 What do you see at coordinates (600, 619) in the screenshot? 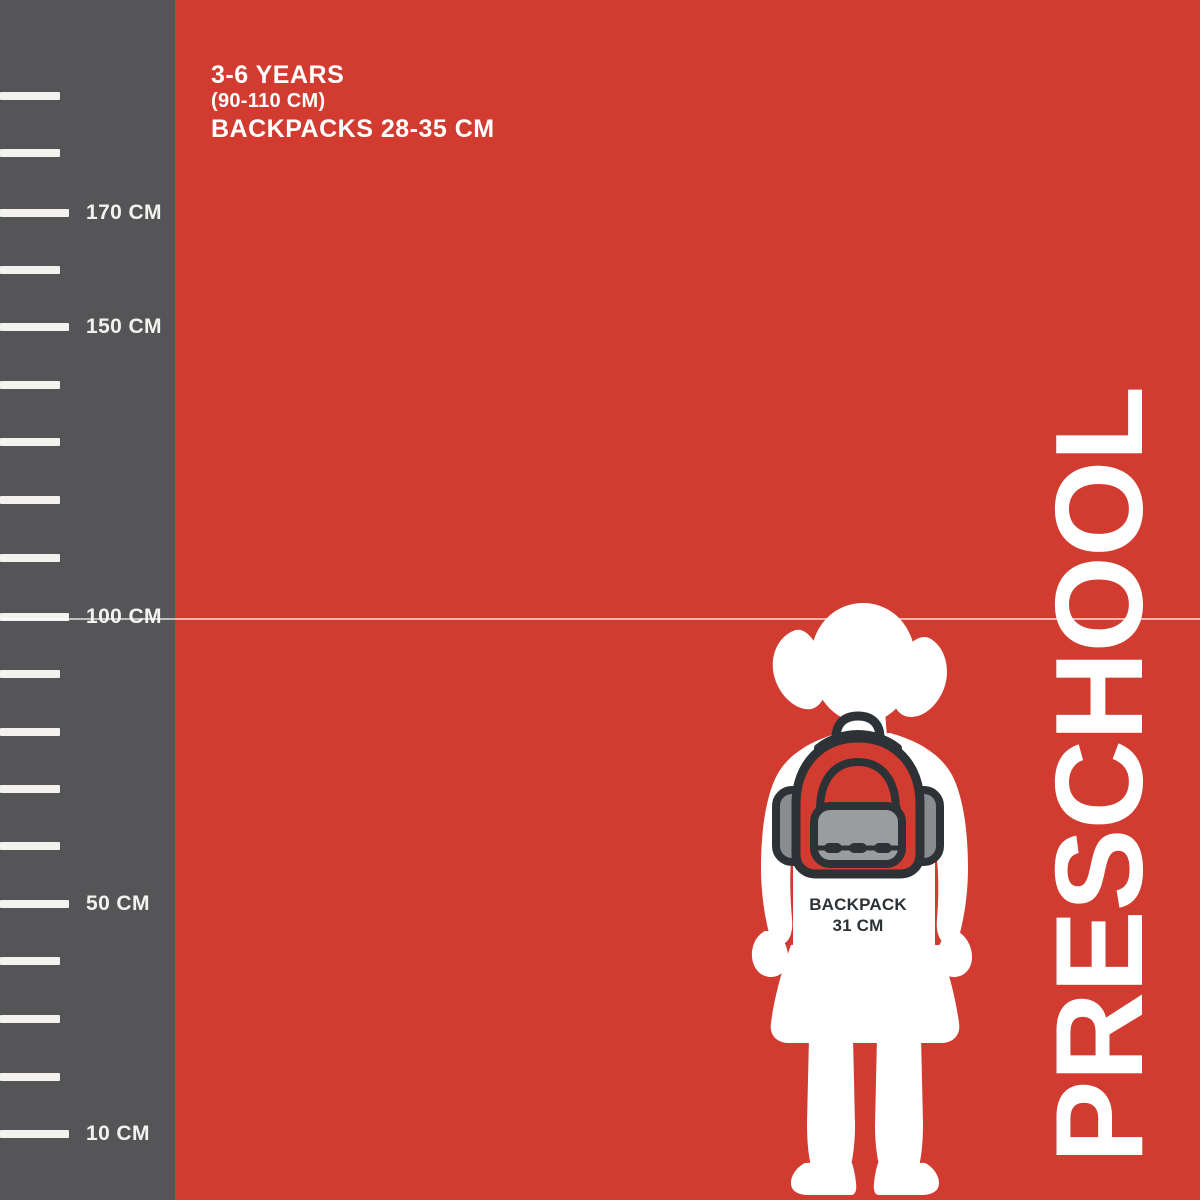
I see `height-guide-line-100cm` at bounding box center [600, 619].